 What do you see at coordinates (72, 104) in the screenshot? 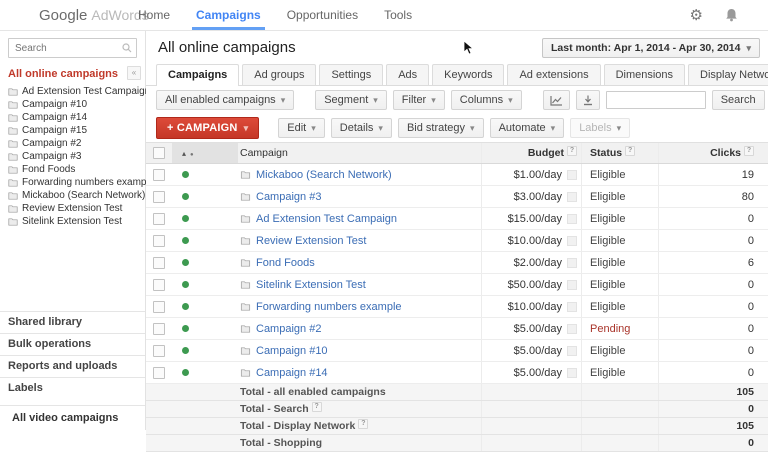
I see `sidebar-campaign-item: Campaign #10` at bounding box center [72, 104].